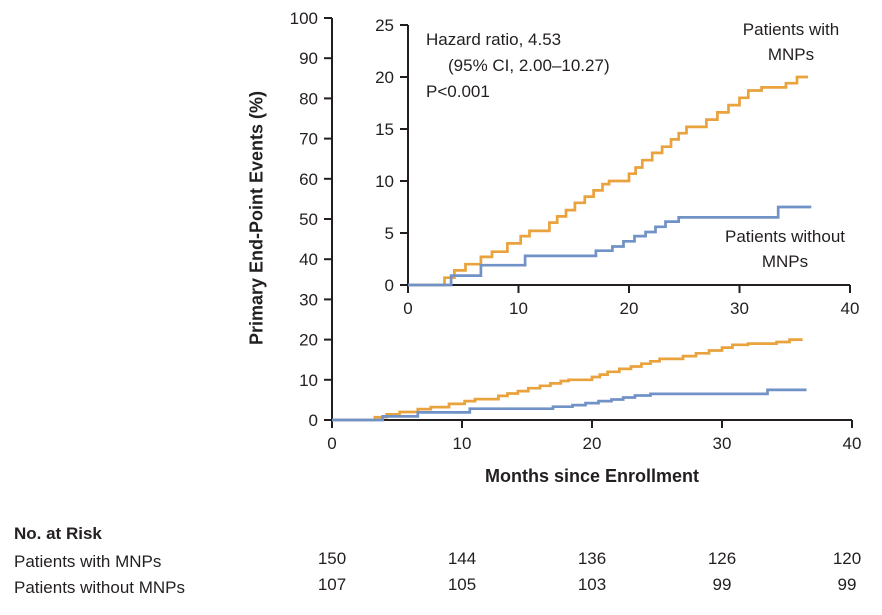  What do you see at coordinates (384, 129) in the screenshot?
I see `y-tick-label: 15` at bounding box center [384, 129].